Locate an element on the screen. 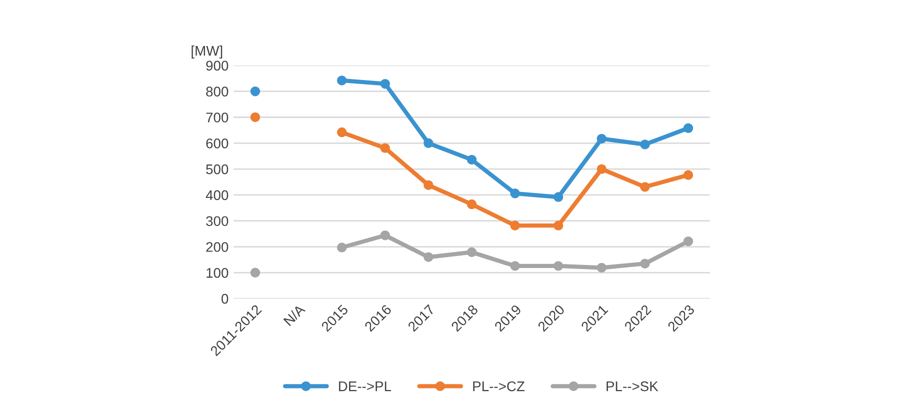 The image size is (916, 409). y-tick-label: 200 is located at coordinates (217, 247).